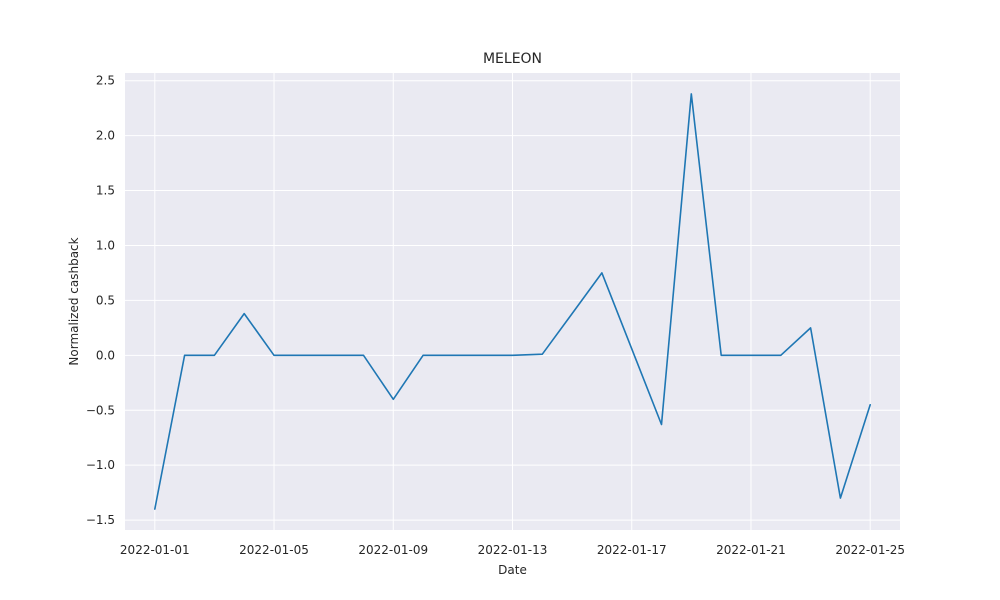  I want to click on y-tick-label: 0.0, so click(105, 355).